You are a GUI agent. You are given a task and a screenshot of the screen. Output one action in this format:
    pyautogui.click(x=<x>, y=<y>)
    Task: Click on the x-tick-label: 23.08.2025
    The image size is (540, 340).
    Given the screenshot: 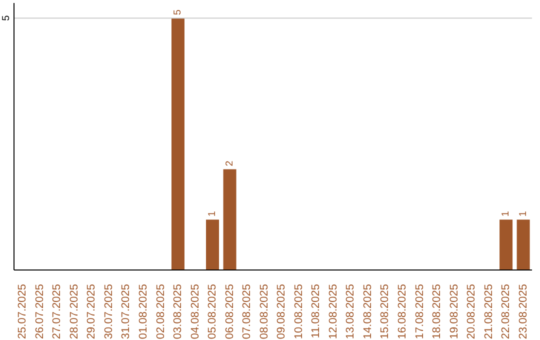 What is the action you would take?
    pyautogui.click(x=523, y=312)
    